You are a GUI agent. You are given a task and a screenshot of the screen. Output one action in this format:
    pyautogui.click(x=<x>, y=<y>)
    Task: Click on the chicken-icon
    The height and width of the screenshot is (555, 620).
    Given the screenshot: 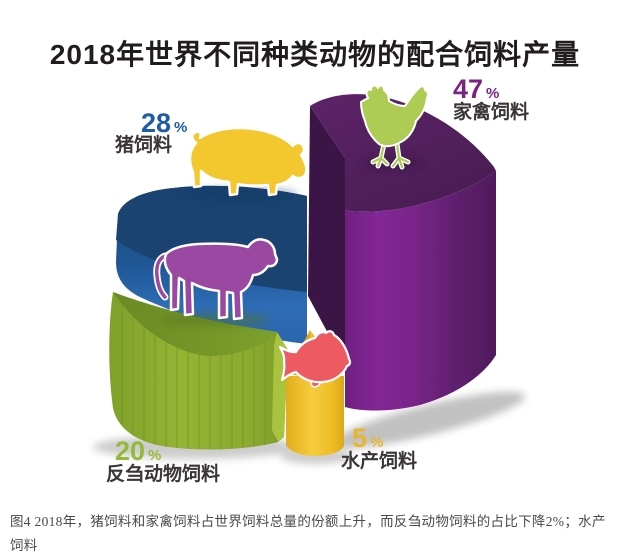 What is the action you would take?
    pyautogui.click(x=395, y=127)
    